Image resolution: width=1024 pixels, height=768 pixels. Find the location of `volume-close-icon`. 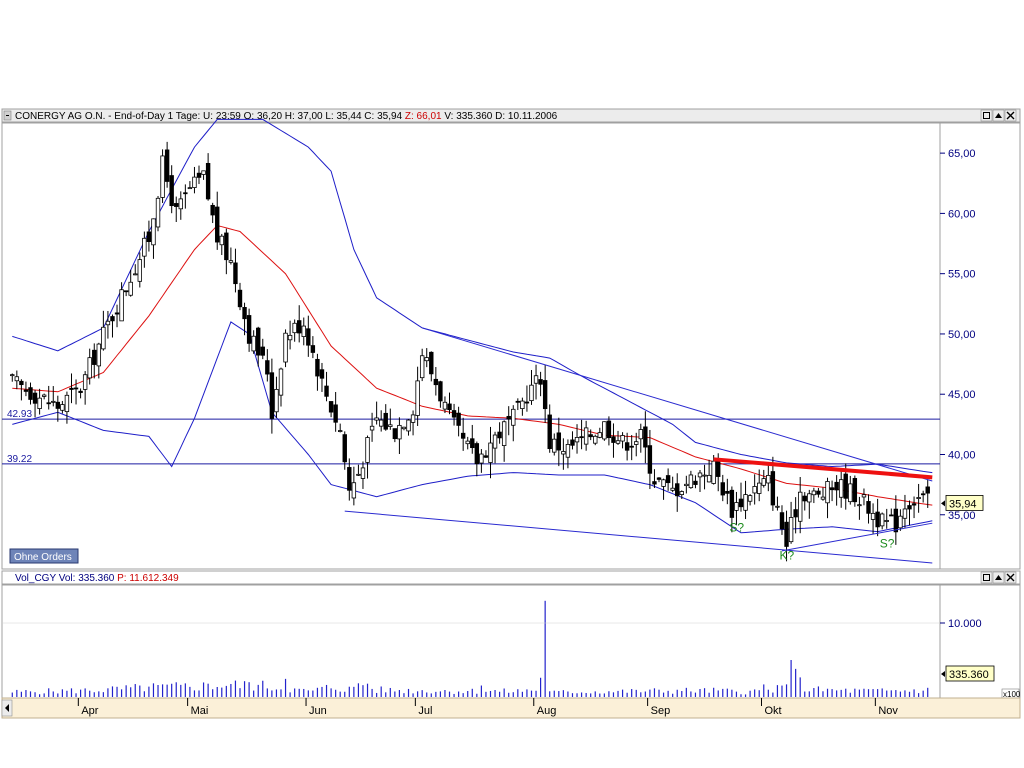

volume-close-icon is located at coordinates (1010, 577).